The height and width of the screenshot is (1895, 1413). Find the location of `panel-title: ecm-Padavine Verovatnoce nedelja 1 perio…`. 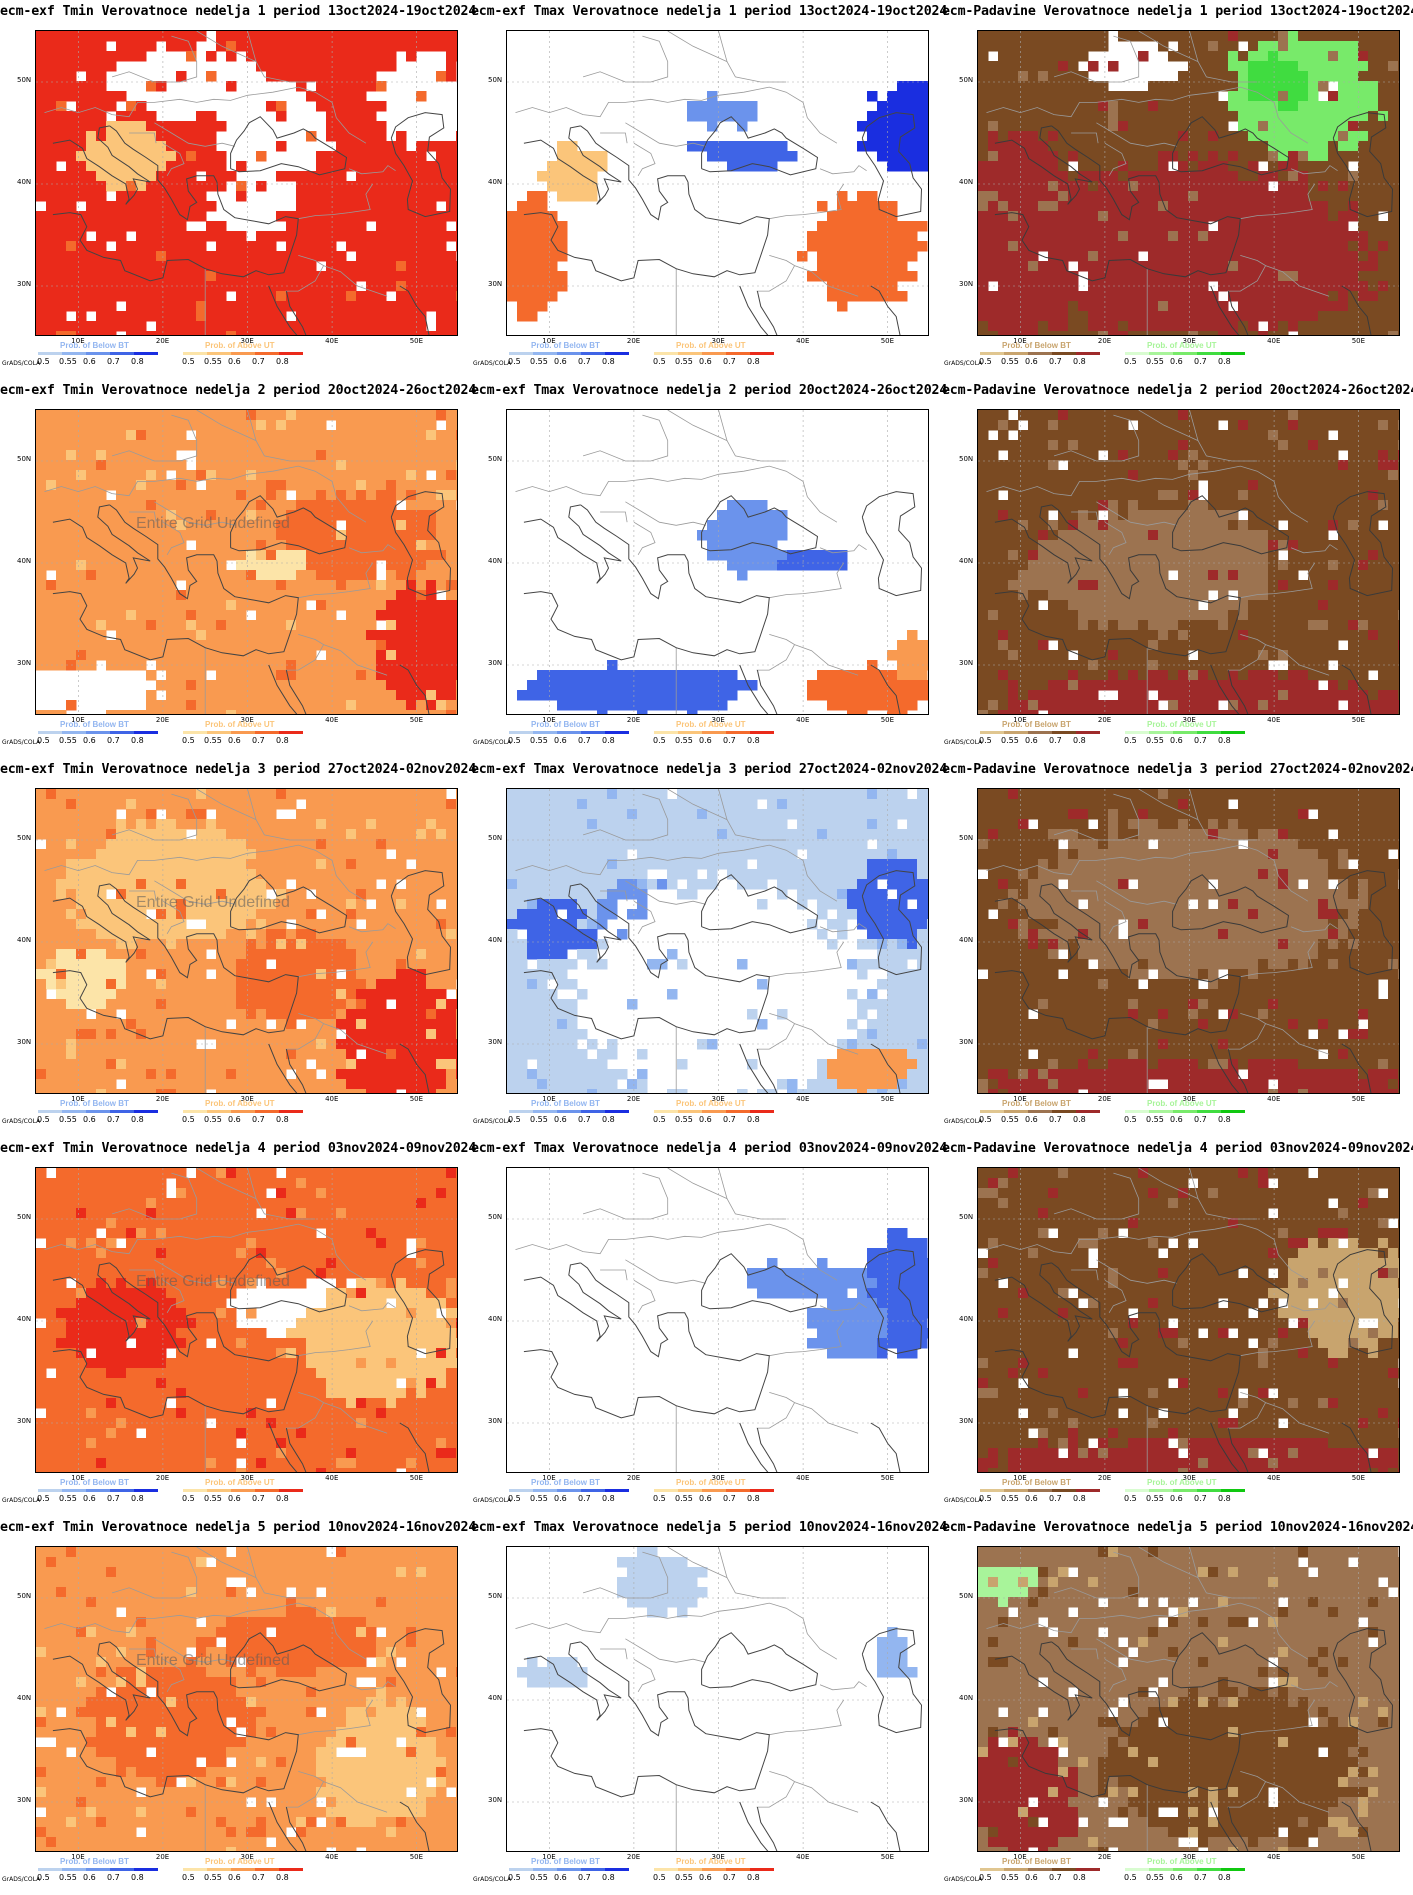

panel-title: ecm-Padavine Verovatnoce nedelja 1 perio… is located at coordinates (1177, 11).